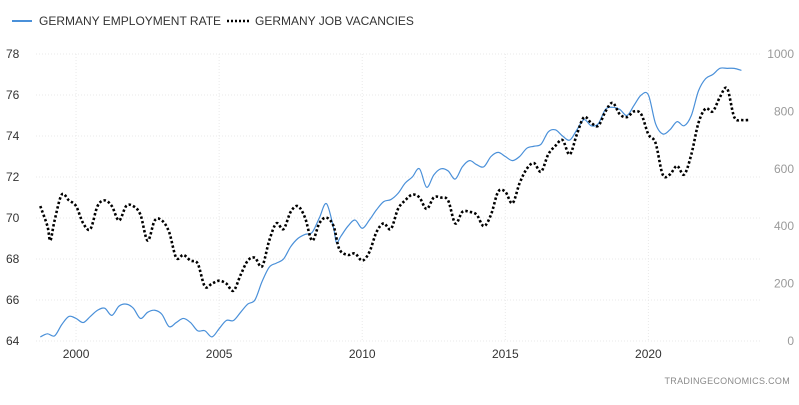  What do you see at coordinates (784, 226) in the screenshot?
I see `right-tick-label: 400` at bounding box center [784, 226].